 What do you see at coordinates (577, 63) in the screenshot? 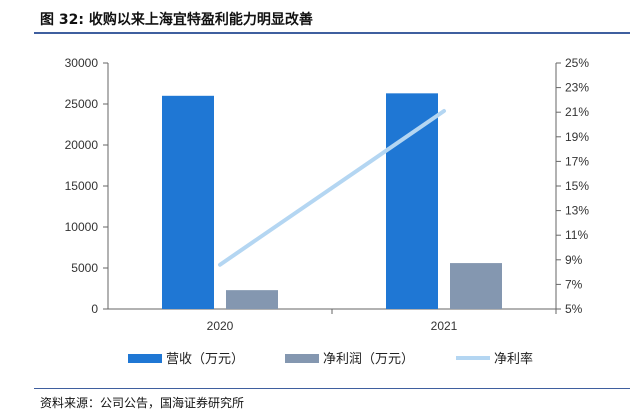
I see `right-tick-label: 25%` at bounding box center [577, 63].